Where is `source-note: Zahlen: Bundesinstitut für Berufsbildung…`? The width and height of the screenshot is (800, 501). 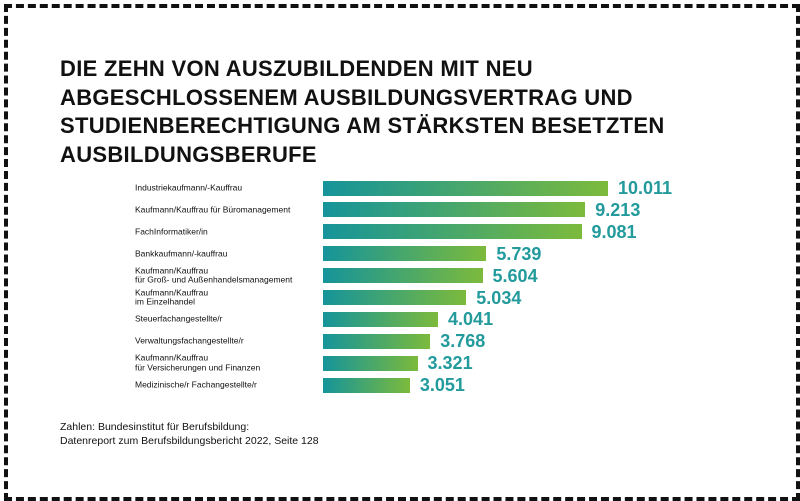
source-note: Zahlen: Bundesinstitut für Berufsbildung… is located at coordinates (189, 434).